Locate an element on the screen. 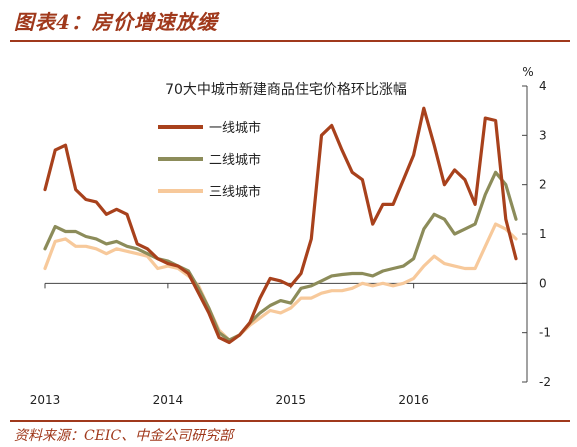 This screenshot has height=447, width=577. y-tick-label: -2 is located at coordinates (545, 382).